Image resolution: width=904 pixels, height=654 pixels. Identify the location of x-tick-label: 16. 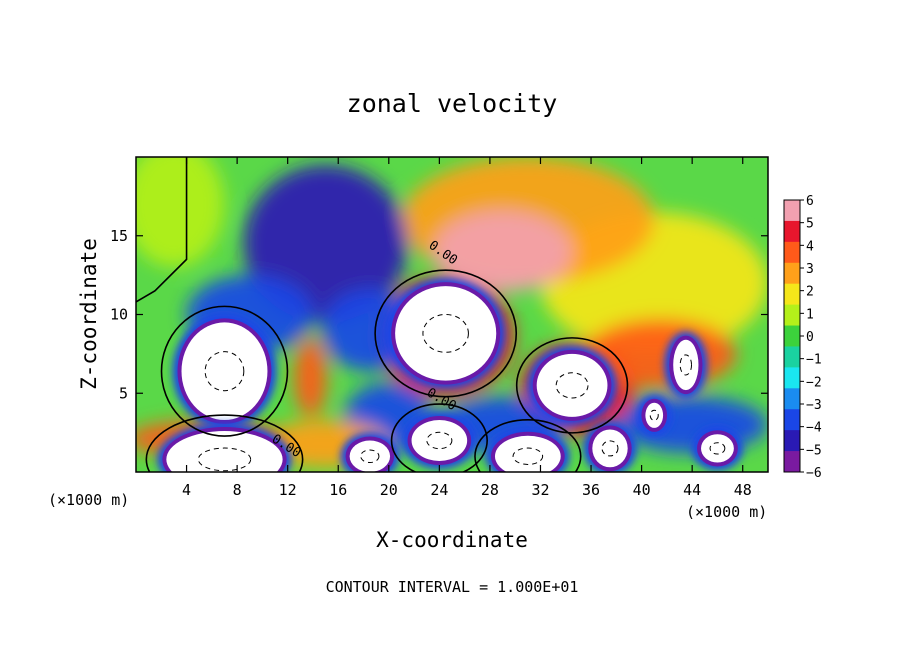
(338, 490).